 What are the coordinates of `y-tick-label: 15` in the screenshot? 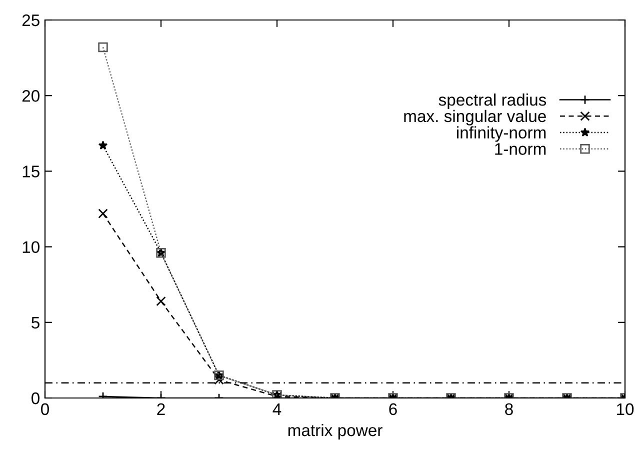 It's located at (31, 172).